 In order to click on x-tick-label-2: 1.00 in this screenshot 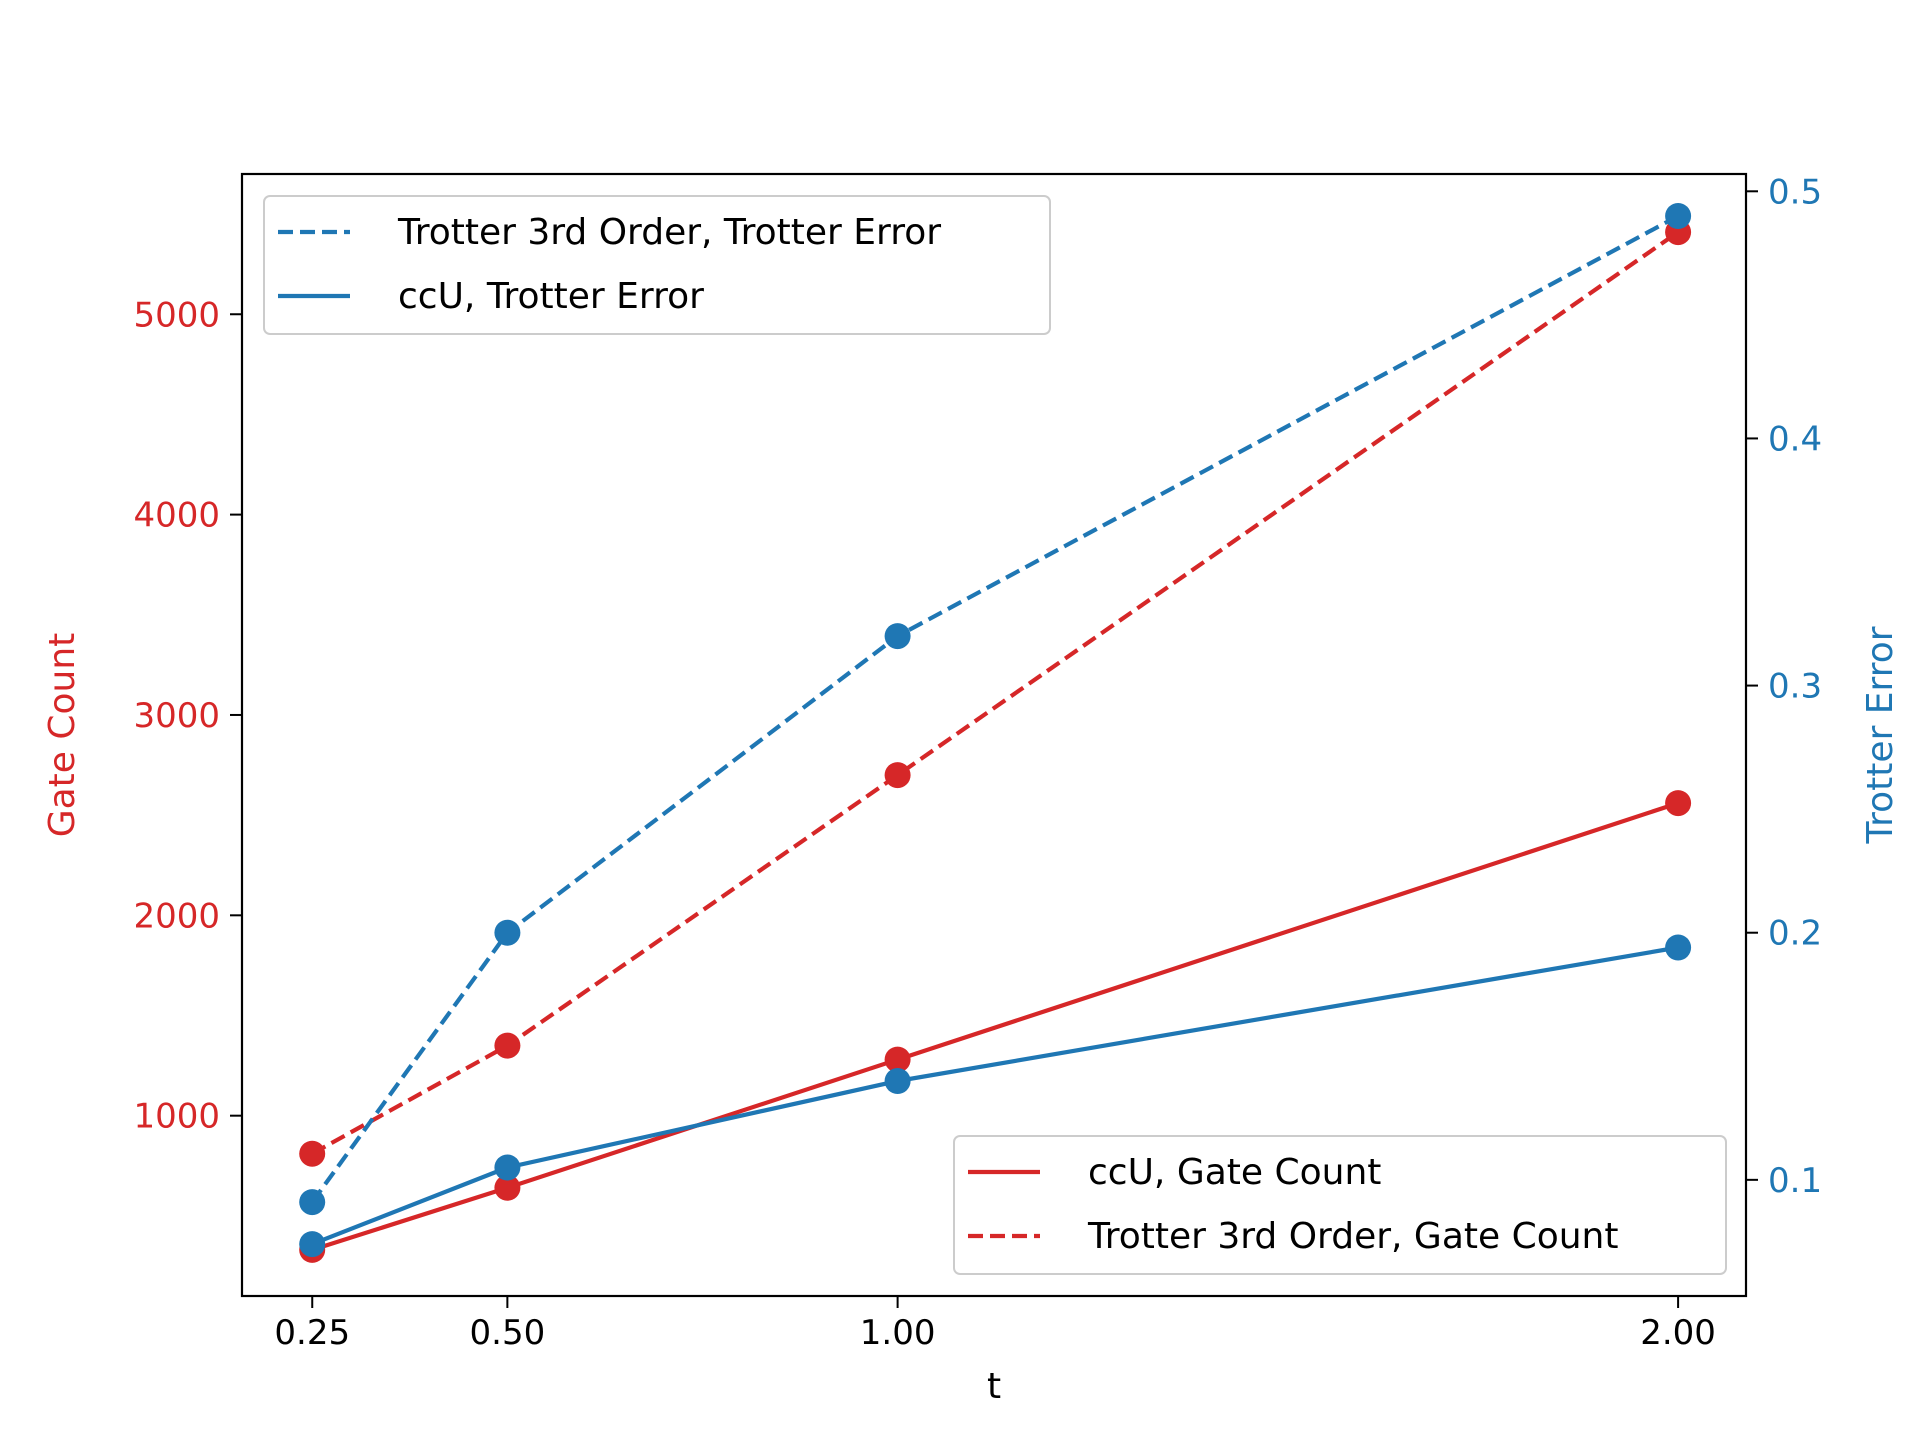, I will do `click(898, 1333)`.